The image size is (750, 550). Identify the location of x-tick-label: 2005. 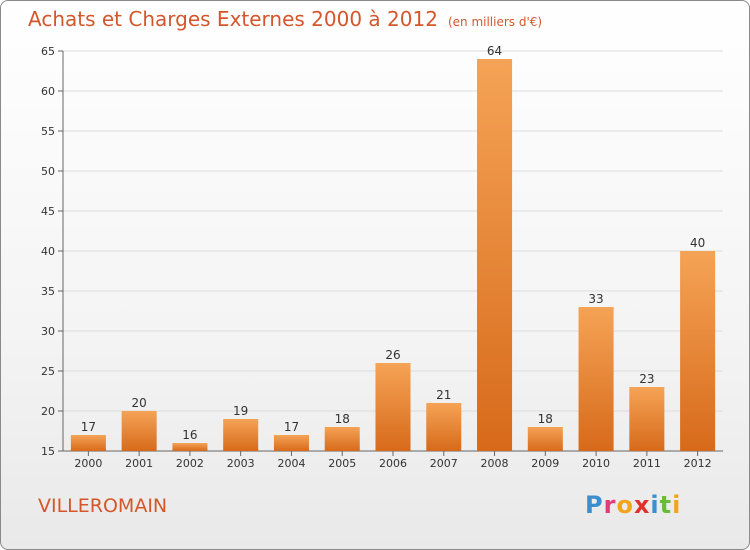
(342, 463).